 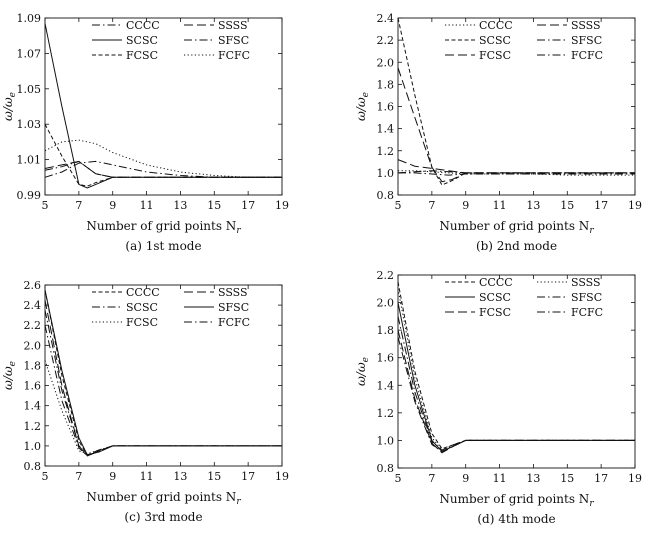 I want to click on series-line-ssss, so click(x=163, y=169).